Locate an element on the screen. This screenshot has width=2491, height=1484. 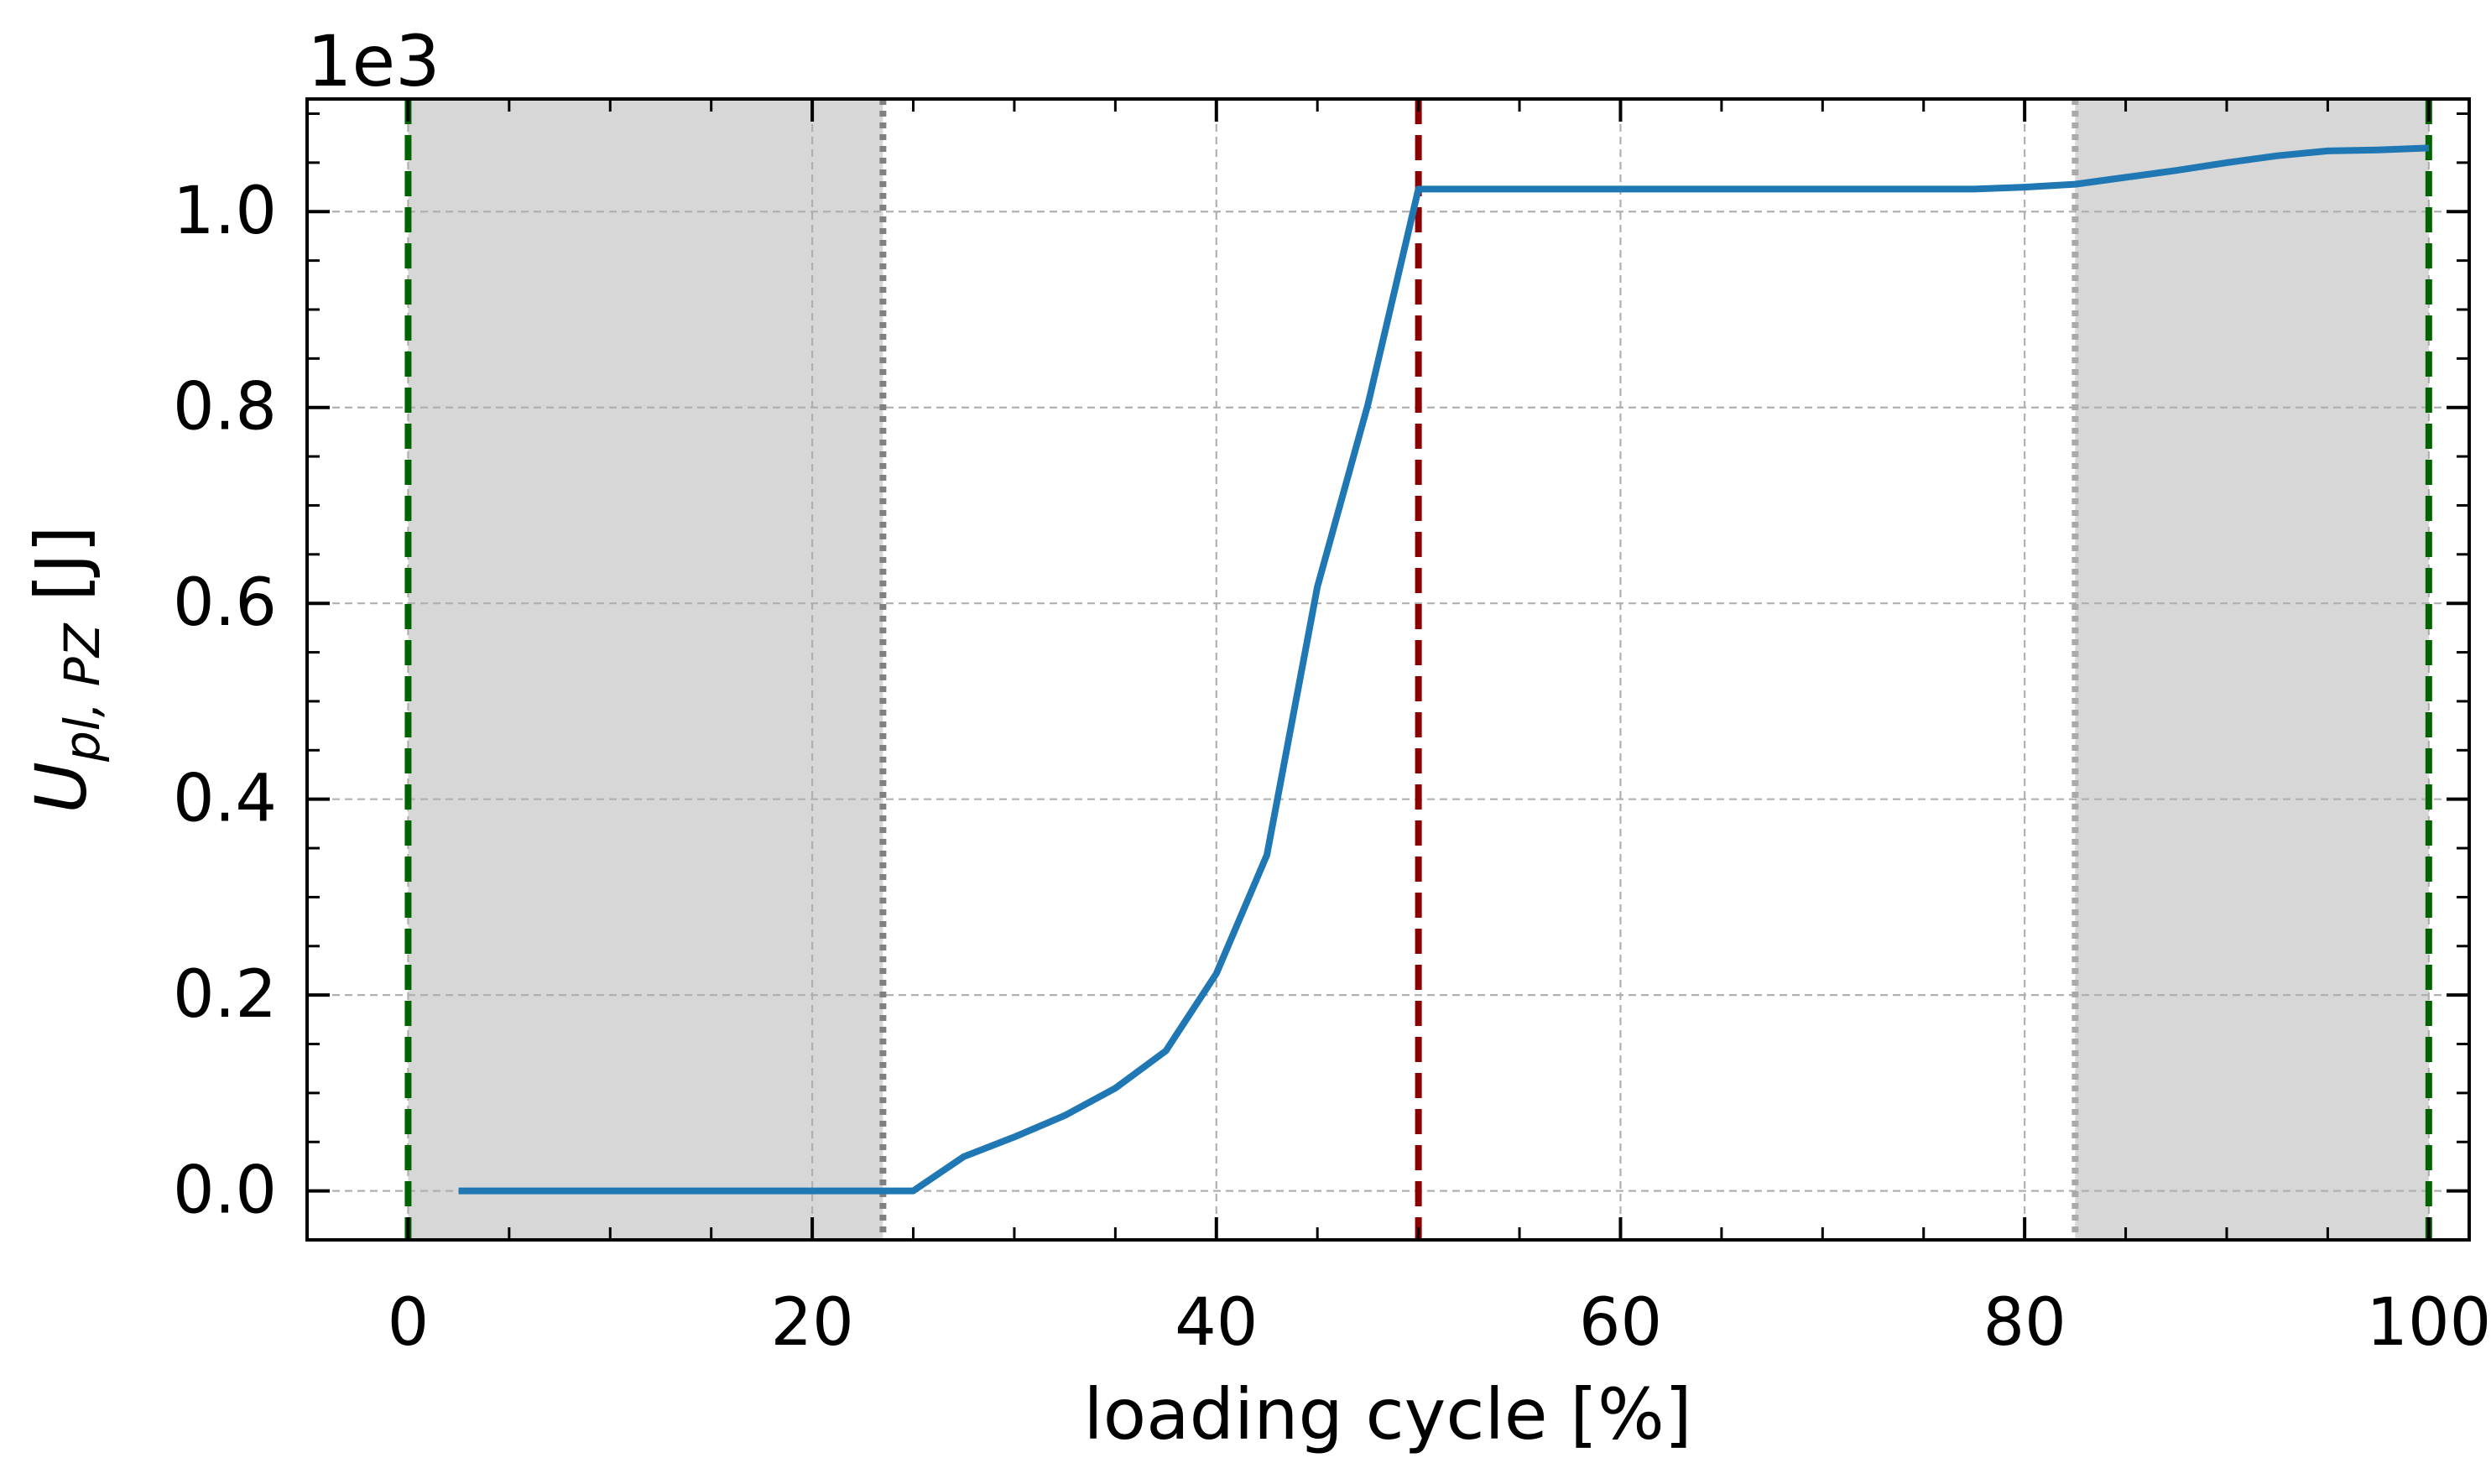
y-tick-label-4: 0.8 is located at coordinates (225, 407).